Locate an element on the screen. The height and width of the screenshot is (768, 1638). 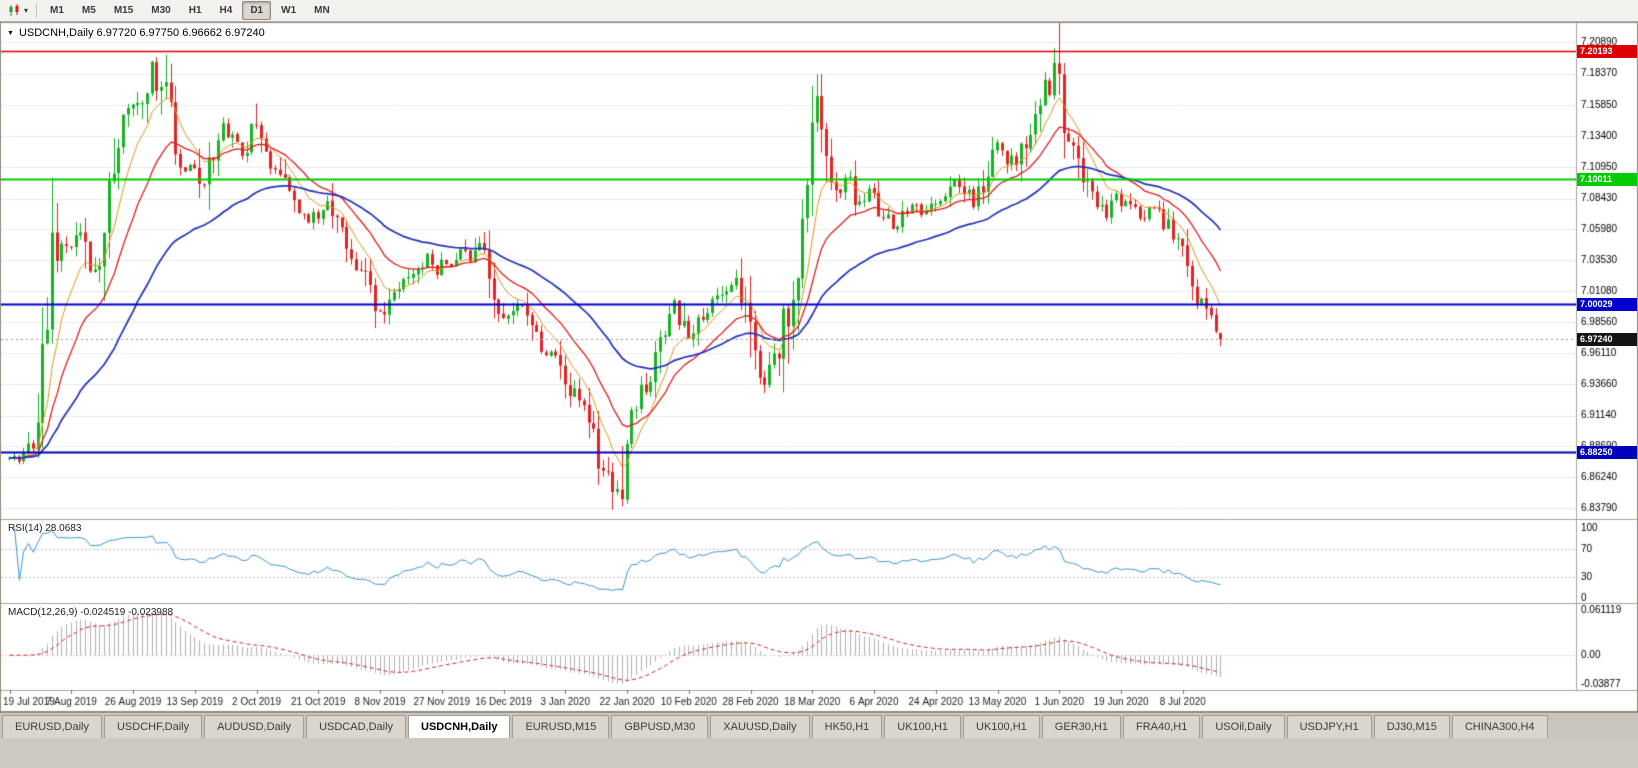
timeframe-button-m5: M5 is located at coordinates (88, 10).